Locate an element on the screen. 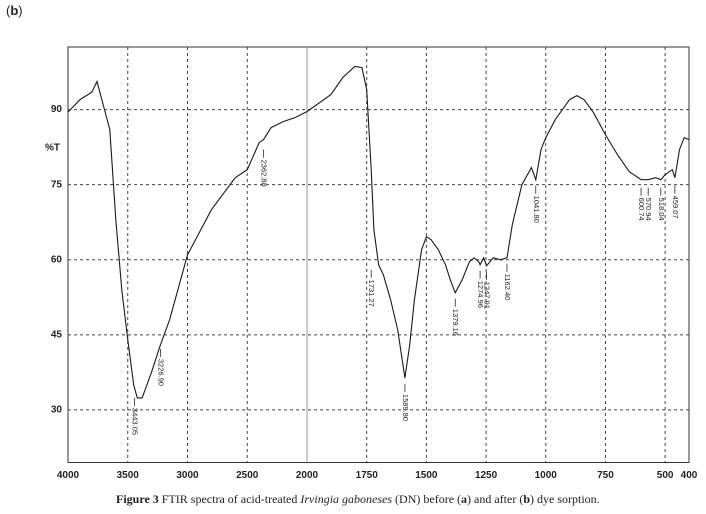 This screenshot has height=514, width=706. annotation-label: 3443.05 is located at coordinates (135, 421).